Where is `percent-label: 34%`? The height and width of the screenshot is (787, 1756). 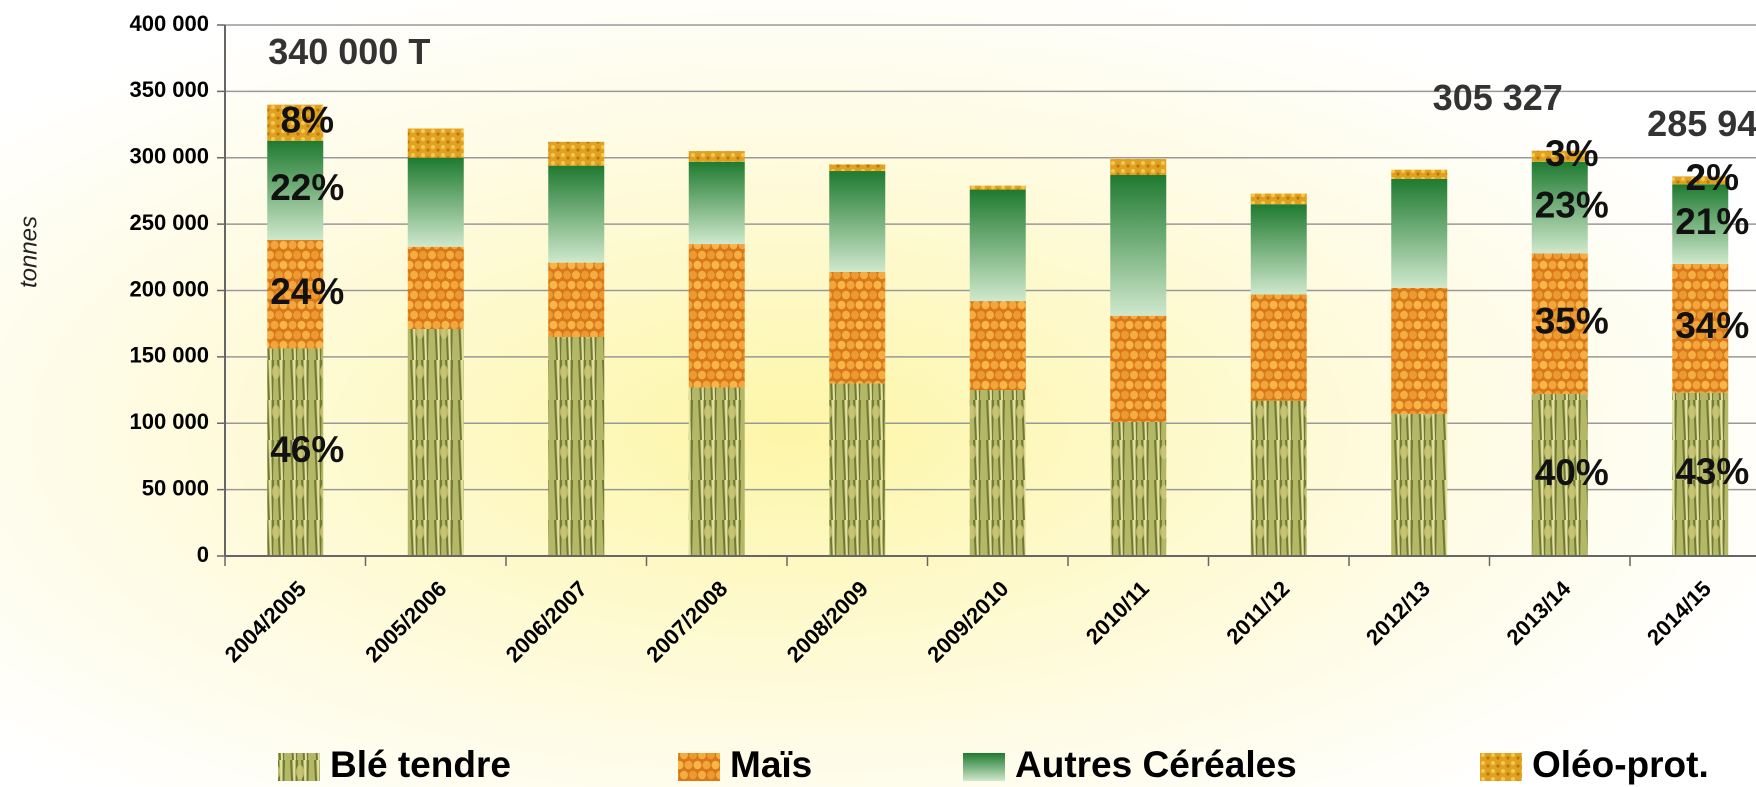
percent-label: 34% is located at coordinates (1712, 325).